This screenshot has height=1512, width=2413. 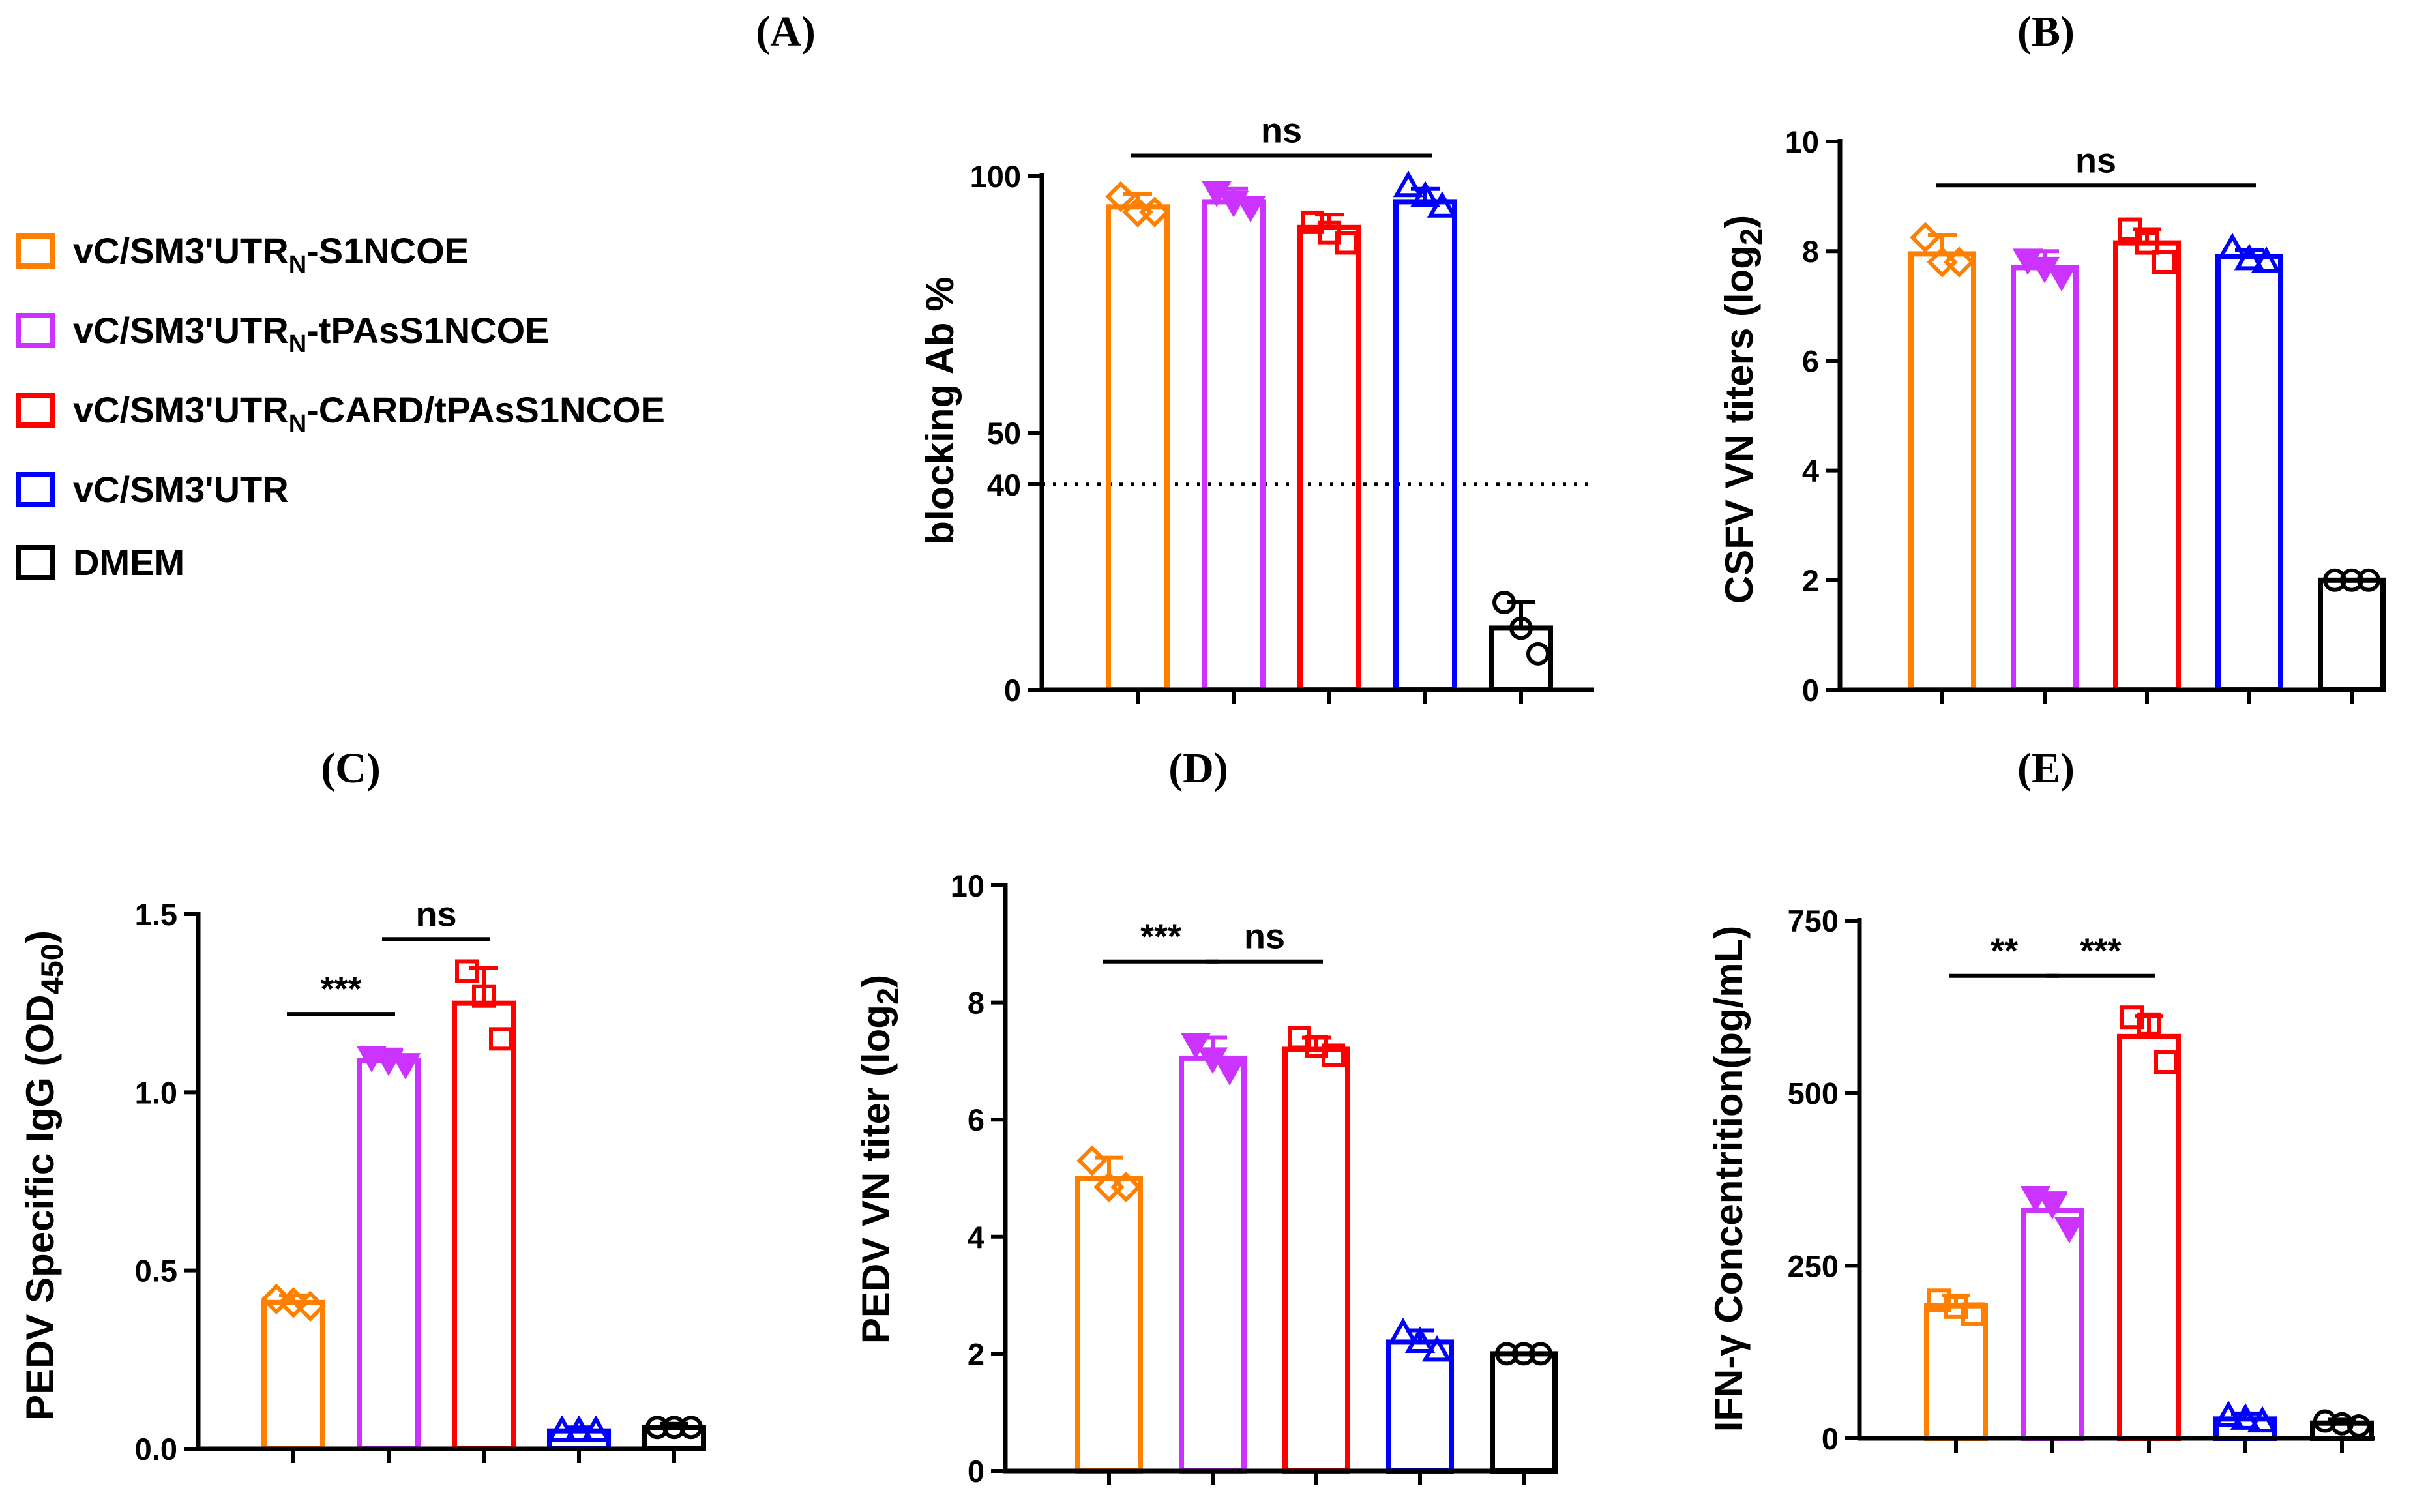 I want to click on panel-b-ytick-label-4: 8, so click(x=1810, y=252).